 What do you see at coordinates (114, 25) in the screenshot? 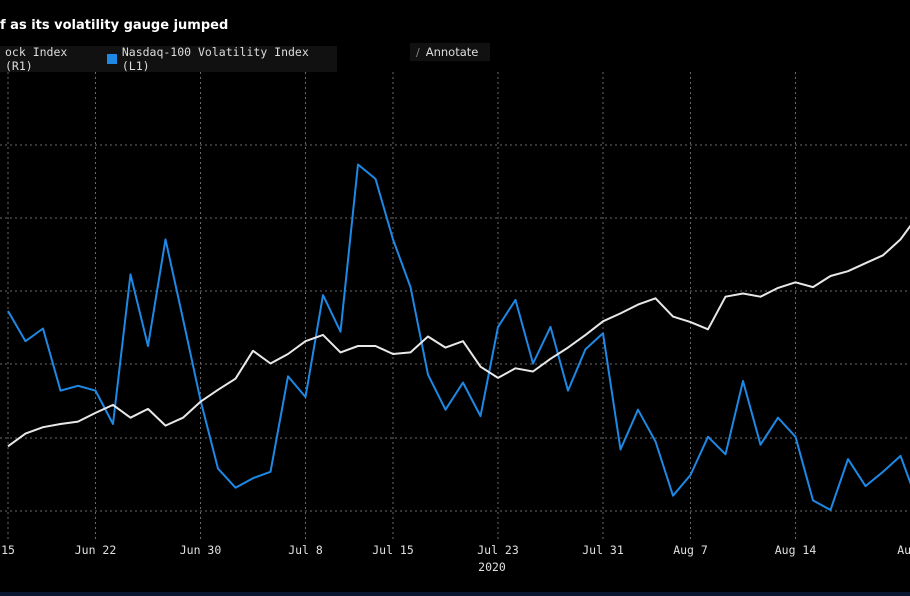
I see `chart-title: f as its volatility gauge jumped` at bounding box center [114, 25].